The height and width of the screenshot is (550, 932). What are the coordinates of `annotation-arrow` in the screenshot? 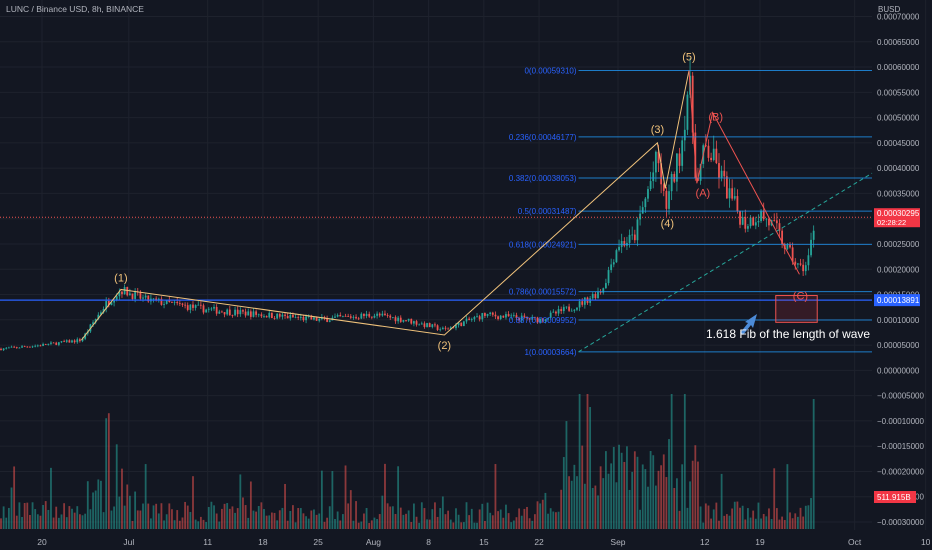 It's located at (748, 324).